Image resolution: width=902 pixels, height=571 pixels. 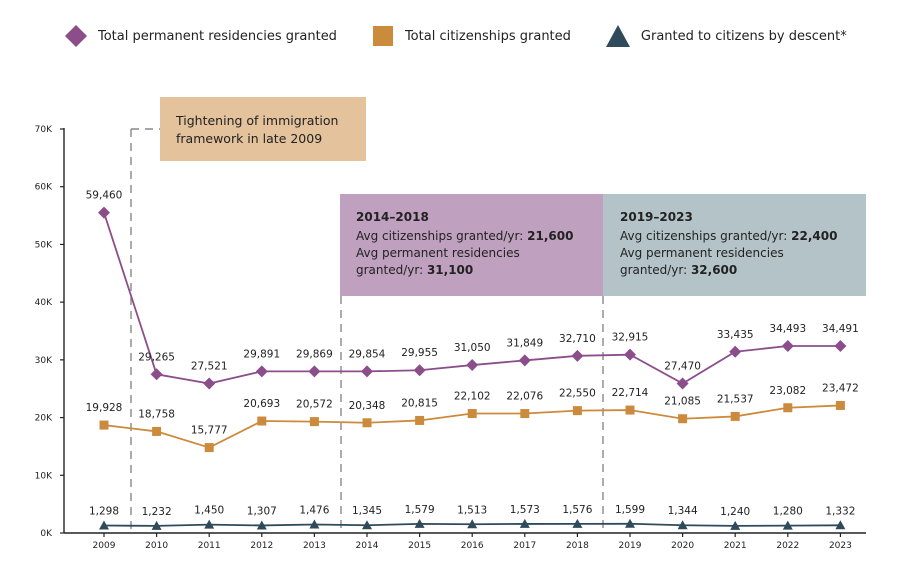 I want to click on legend-item-citizenships: Total citizenships granted, so click(x=471, y=36).